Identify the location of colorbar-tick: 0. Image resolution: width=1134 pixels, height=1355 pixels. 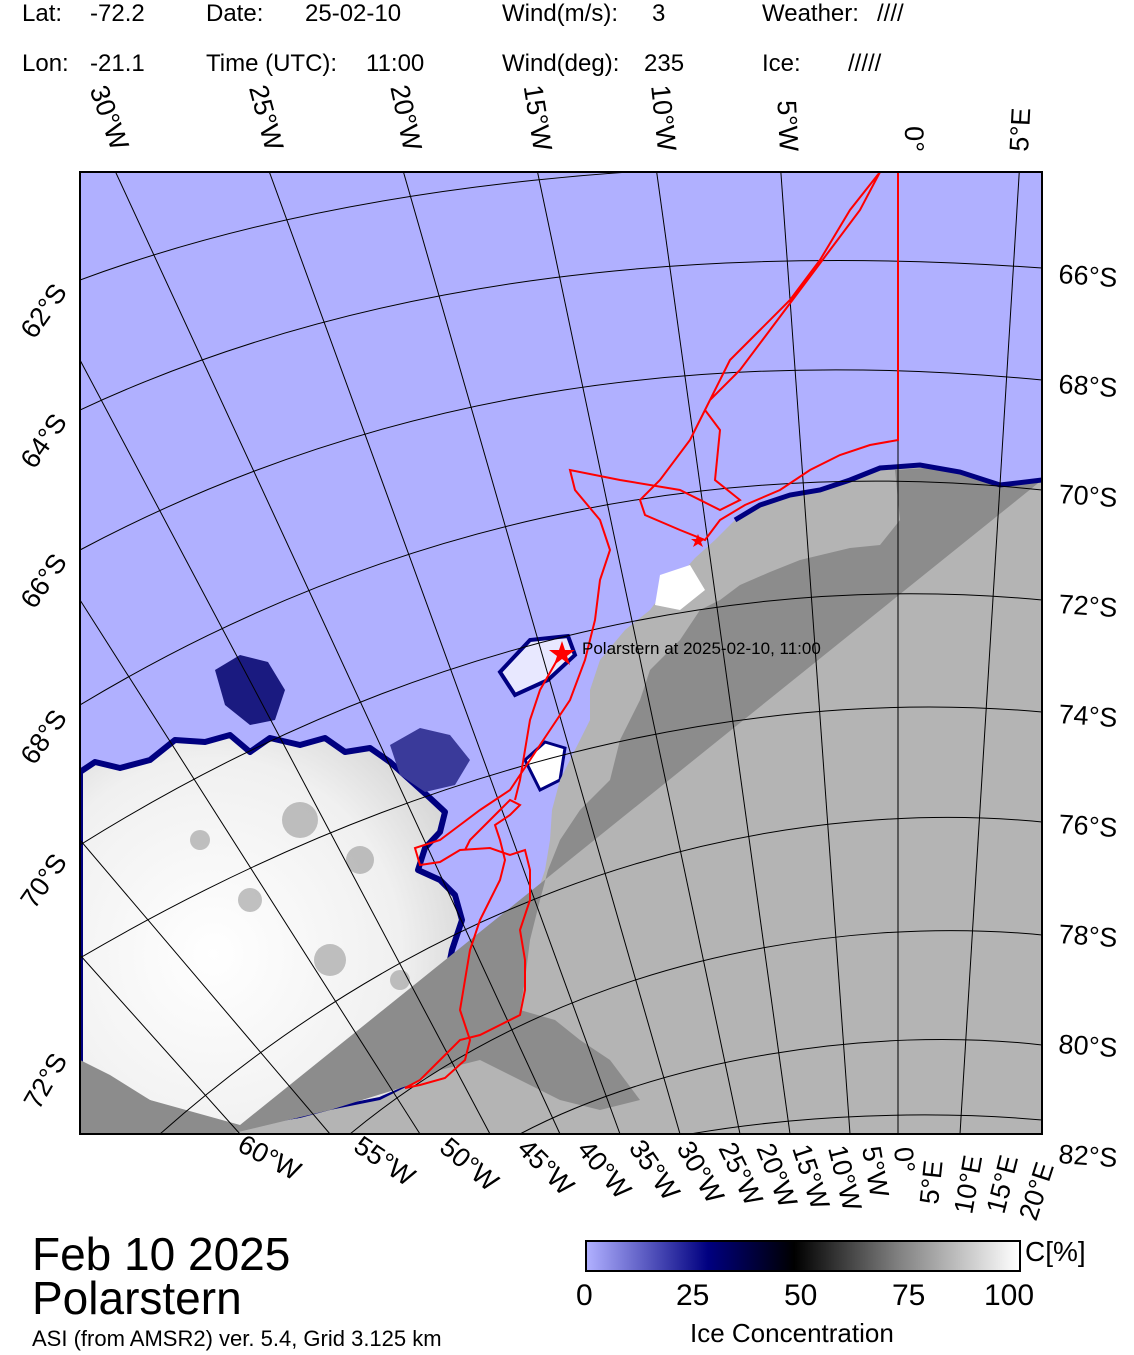
(584, 1295).